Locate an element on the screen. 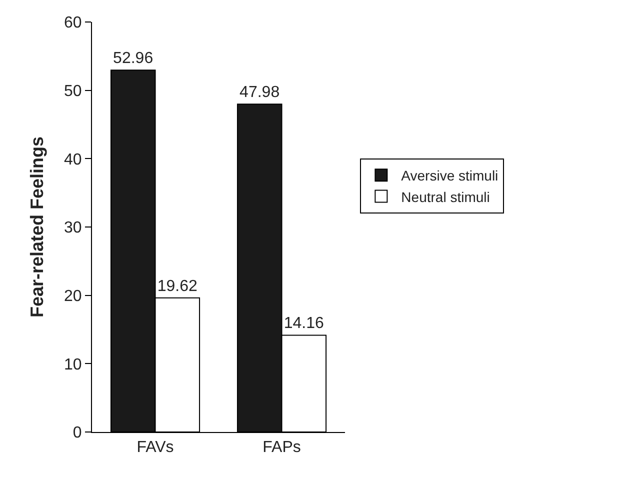 This screenshot has height=479, width=624. y-axis-title: Fear-related Feelings is located at coordinates (37, 227).